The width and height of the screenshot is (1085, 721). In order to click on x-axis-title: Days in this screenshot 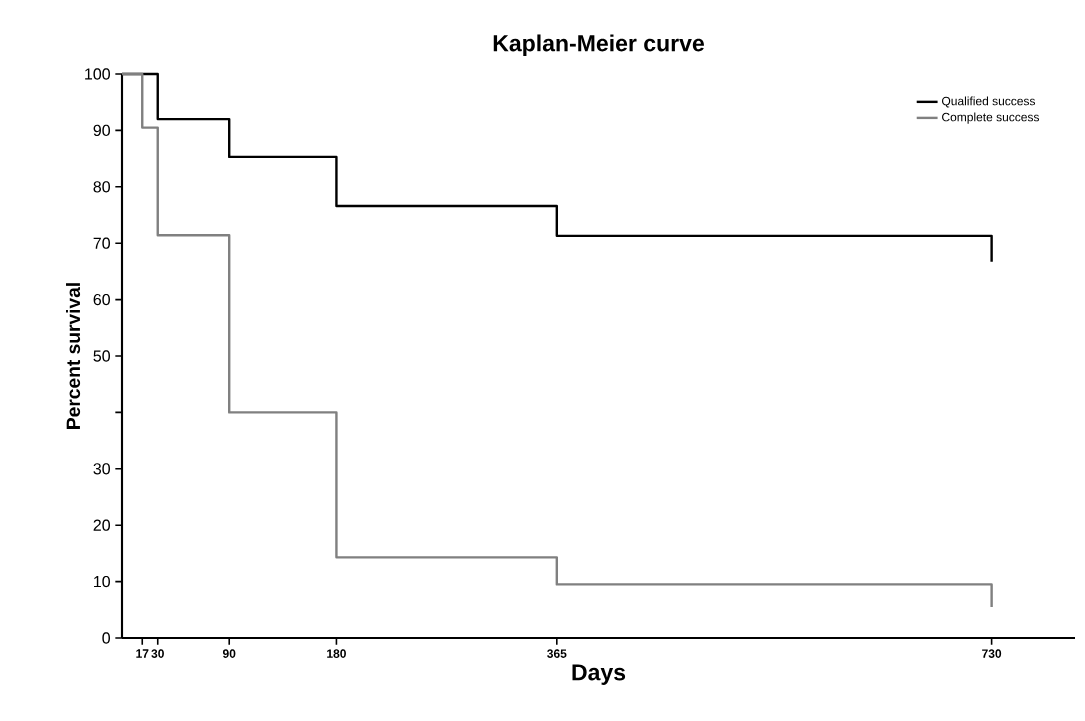, I will do `click(599, 675)`.